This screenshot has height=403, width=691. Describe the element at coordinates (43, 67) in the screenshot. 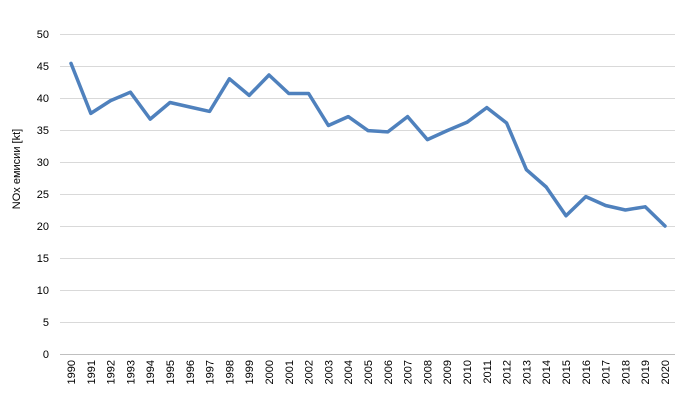

I see `y-tick-label: 45` at that location.